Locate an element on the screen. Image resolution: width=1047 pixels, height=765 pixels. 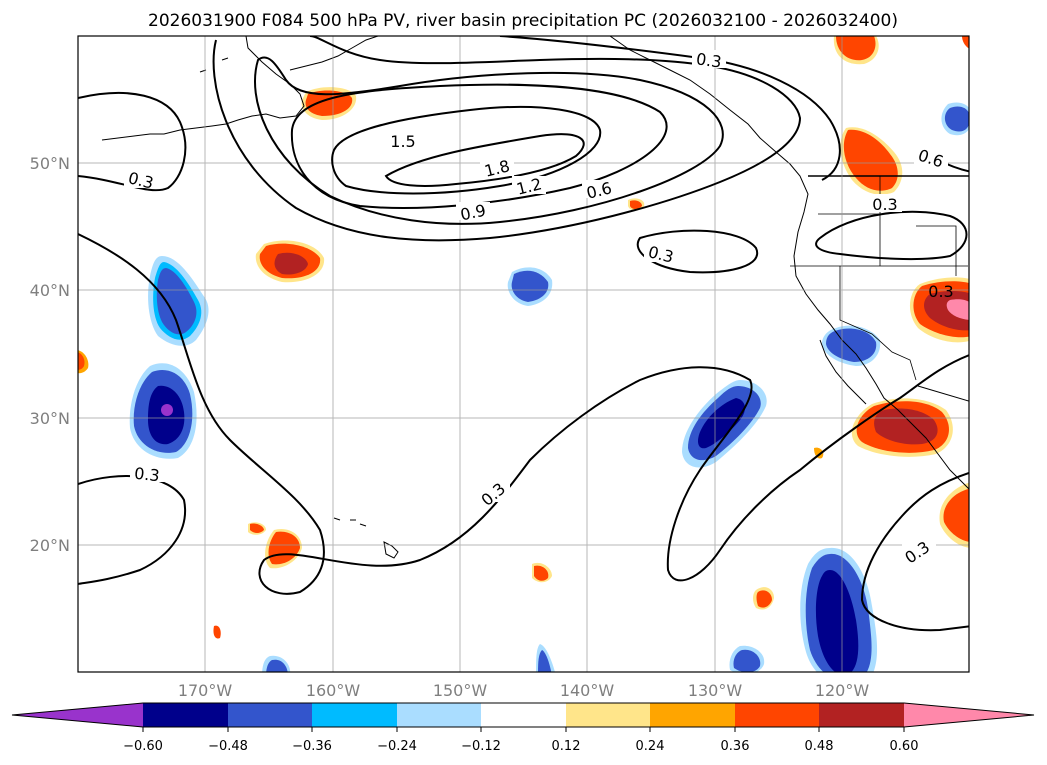
positive-blob-east is located at coordinates (939, 310).